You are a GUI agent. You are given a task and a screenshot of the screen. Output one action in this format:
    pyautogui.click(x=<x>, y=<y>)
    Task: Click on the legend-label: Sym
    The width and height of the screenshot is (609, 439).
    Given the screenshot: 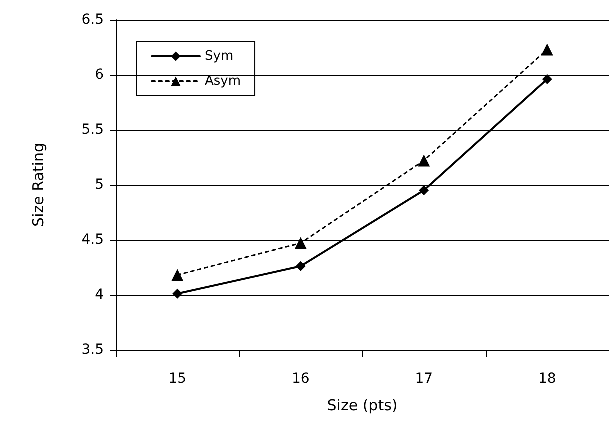 What is the action you would take?
    pyautogui.click(x=219, y=56)
    